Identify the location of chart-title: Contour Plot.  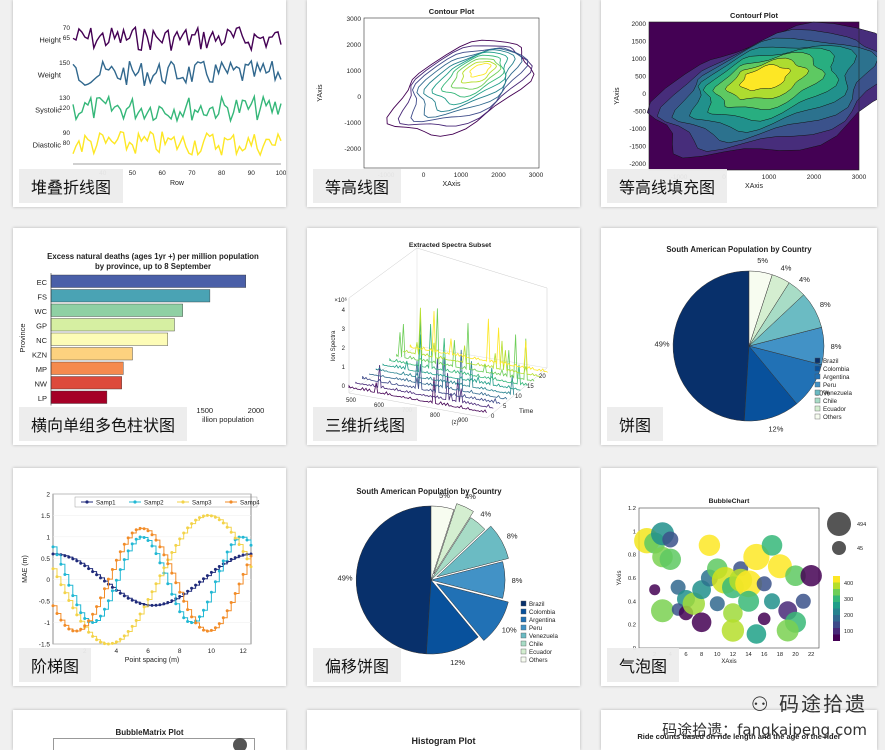
(452, 11).